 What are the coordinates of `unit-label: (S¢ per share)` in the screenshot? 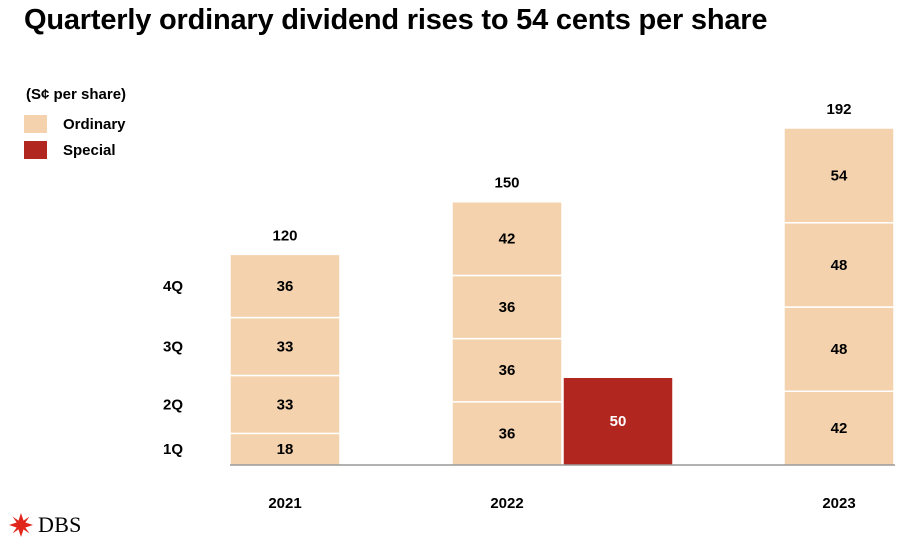 It's located at (76, 94).